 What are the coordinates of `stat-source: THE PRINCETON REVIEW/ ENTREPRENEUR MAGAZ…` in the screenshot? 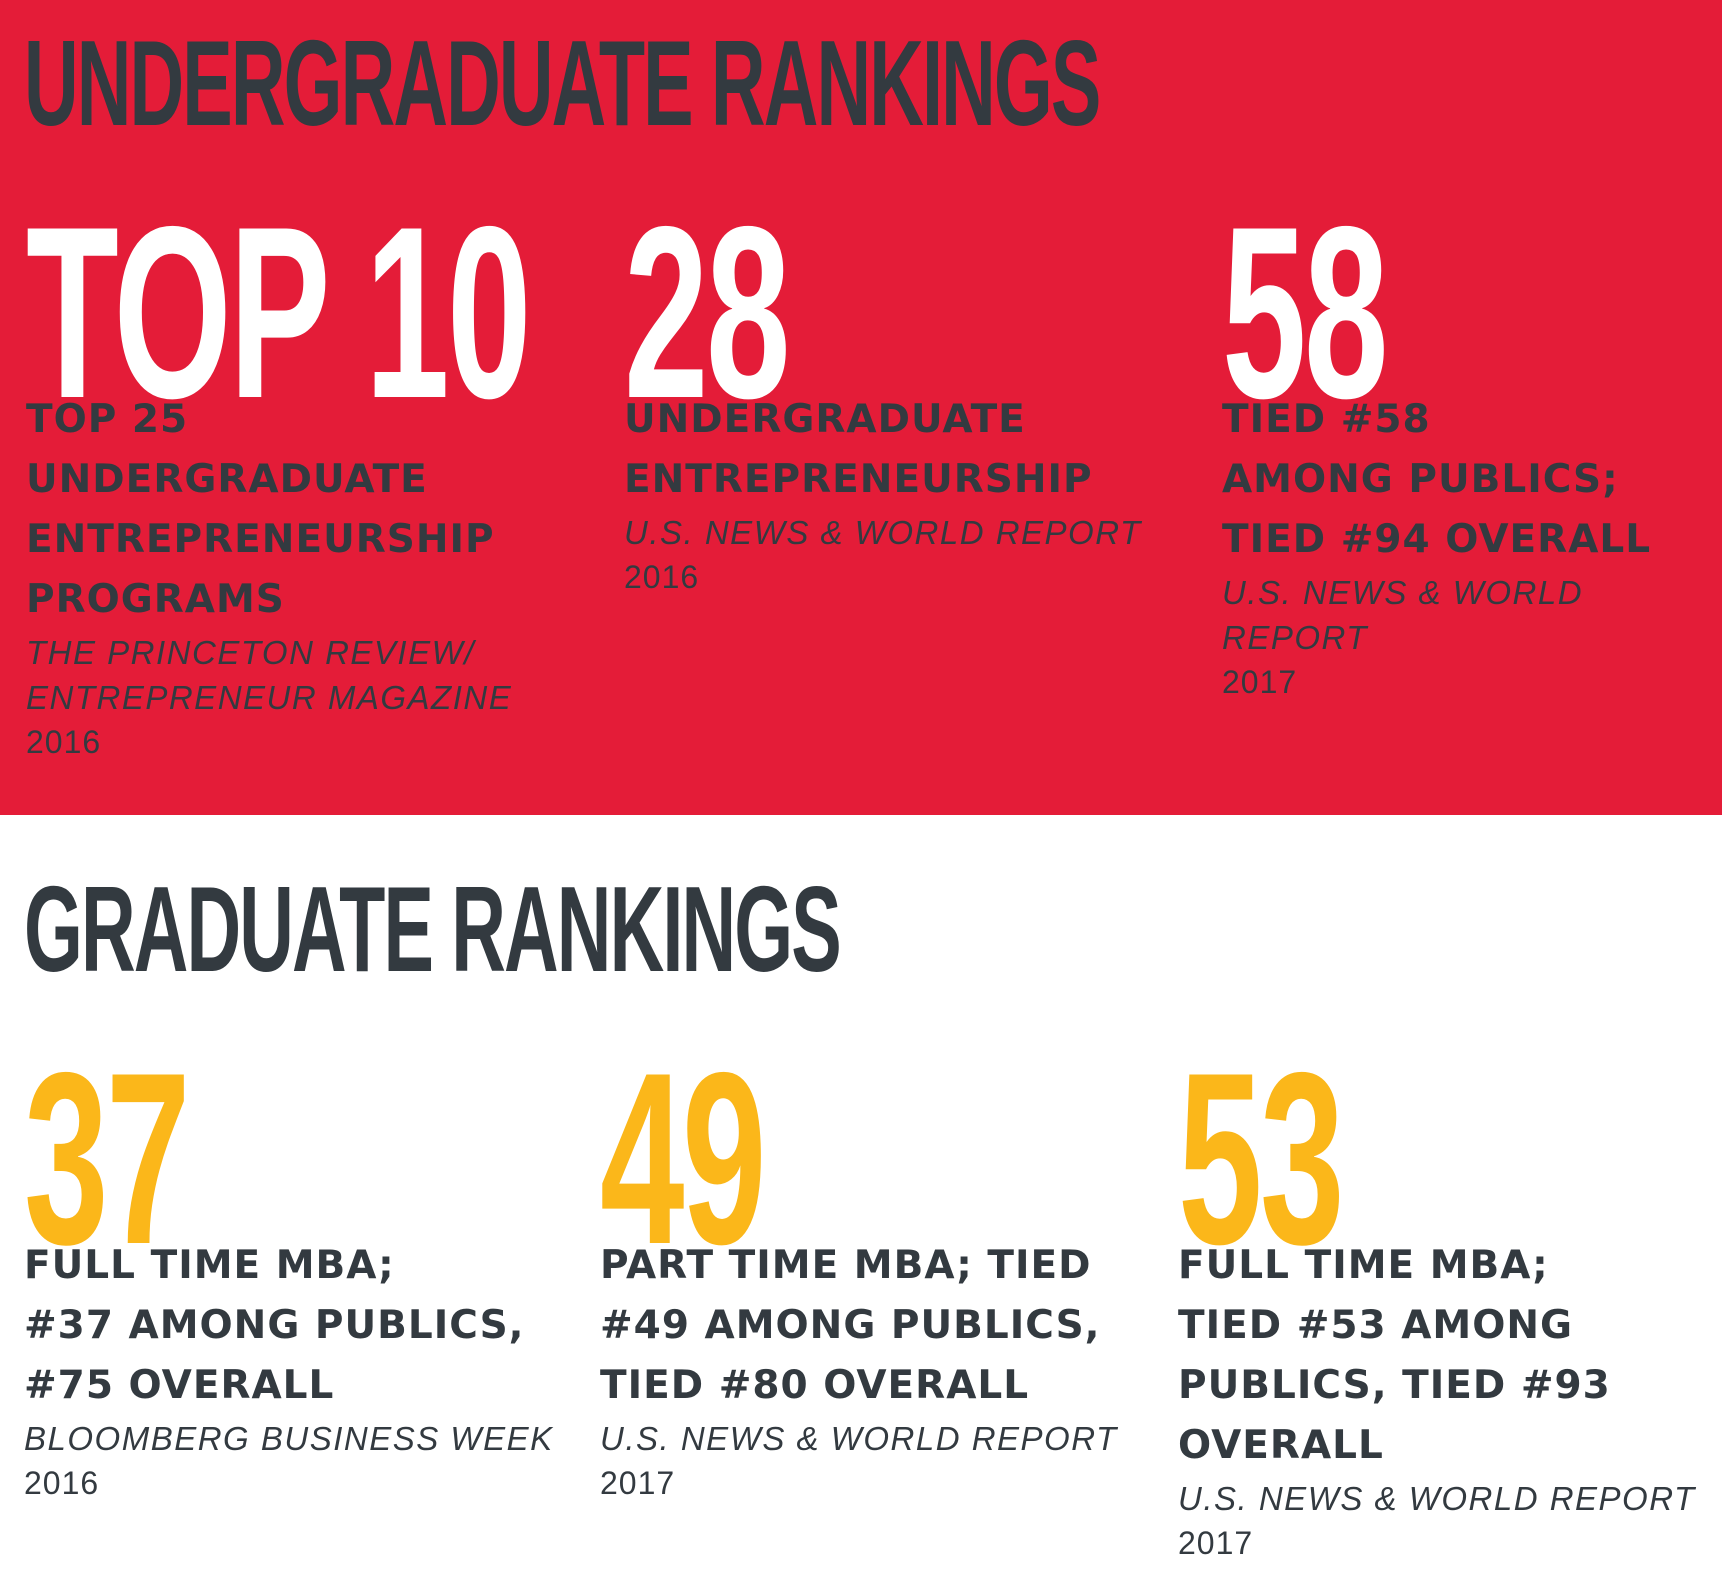 It's located at (269, 675).